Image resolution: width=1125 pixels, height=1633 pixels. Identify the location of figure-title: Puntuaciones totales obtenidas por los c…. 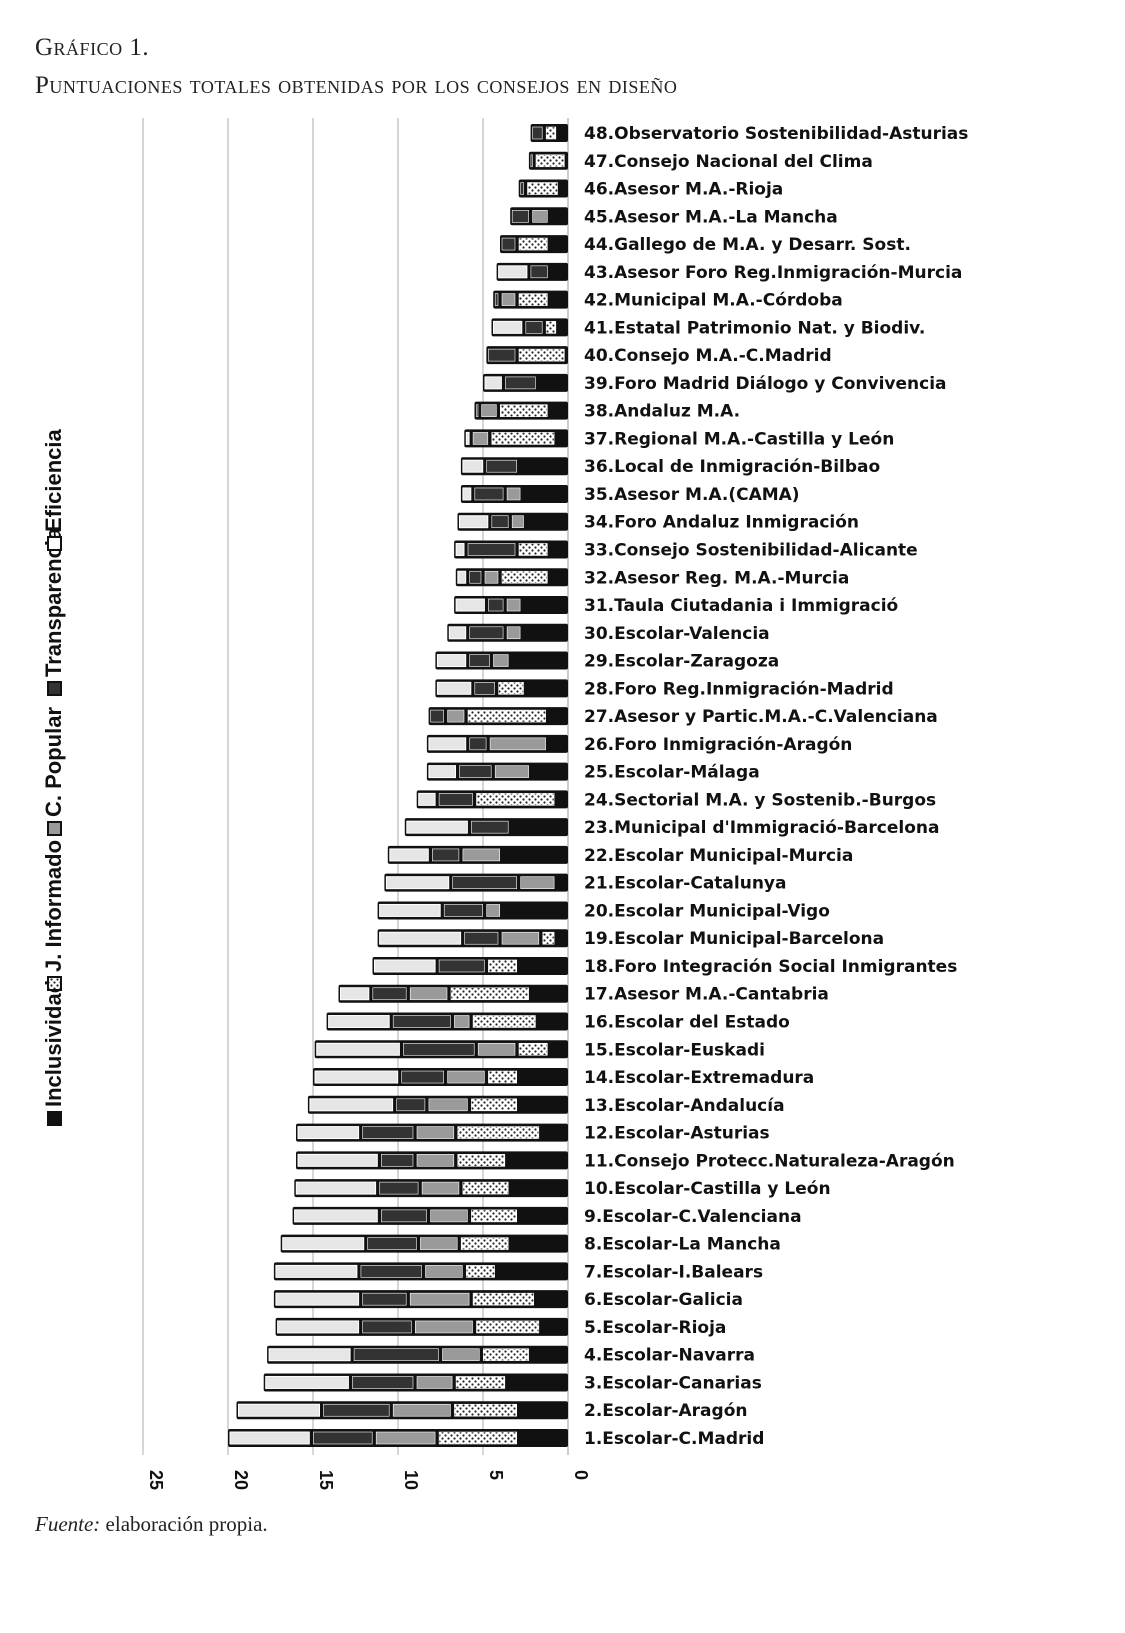
(356, 85).